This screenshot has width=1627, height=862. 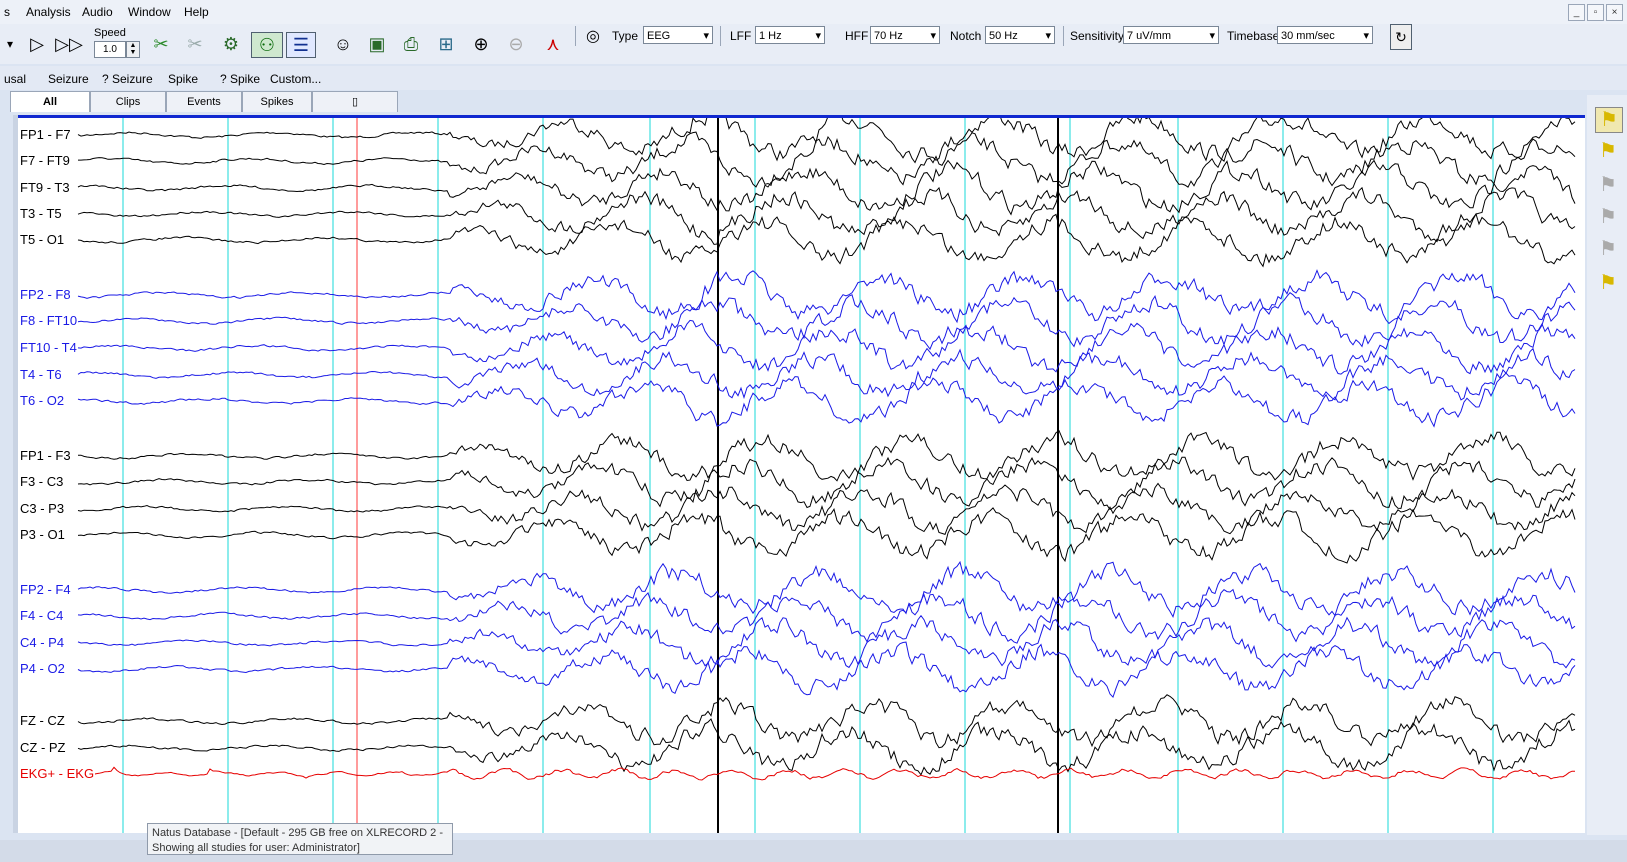 I want to click on sensitivity-select: 7 uV/mm, so click(x=1171, y=35).